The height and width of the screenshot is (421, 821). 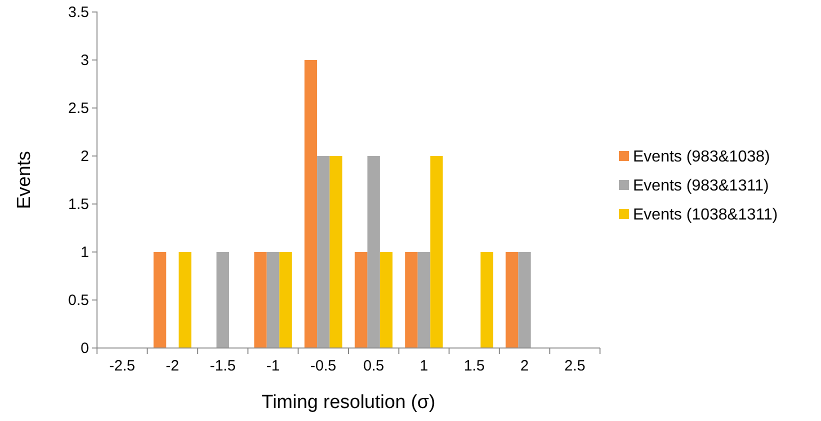 What do you see at coordinates (373, 366) in the screenshot?
I see `x-tick-label: 0.5` at bounding box center [373, 366].